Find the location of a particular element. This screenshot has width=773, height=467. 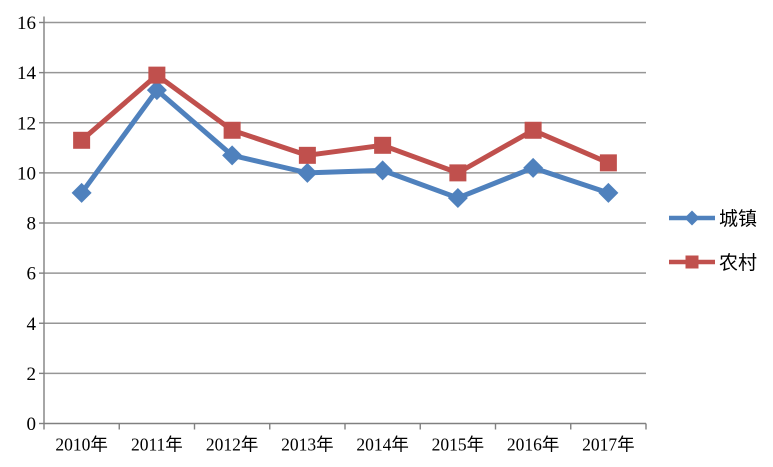

x-tick-label: 2016年 is located at coordinates (533, 445).